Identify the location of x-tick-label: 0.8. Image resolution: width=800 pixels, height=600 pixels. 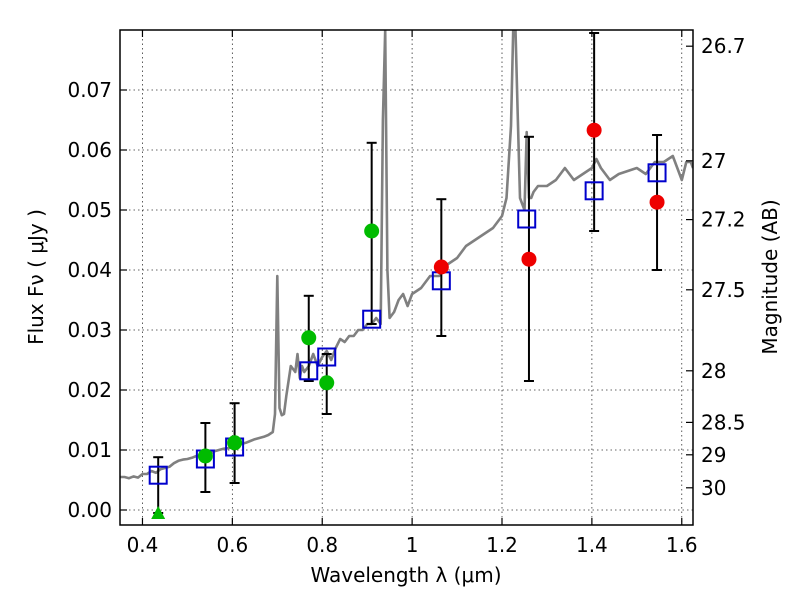
(322, 545).